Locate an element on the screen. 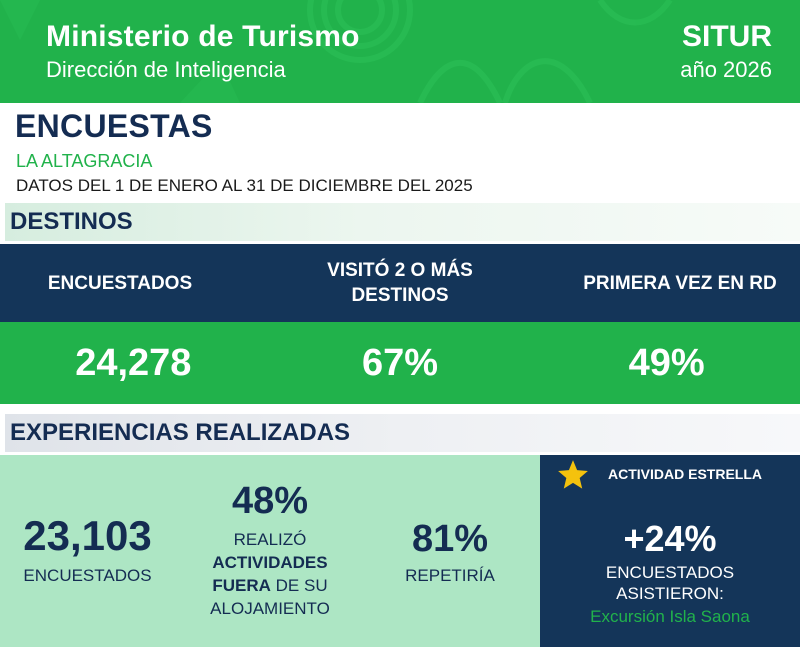  actividad-estrella-label-line2: ASISTIERON: is located at coordinates (670, 593).